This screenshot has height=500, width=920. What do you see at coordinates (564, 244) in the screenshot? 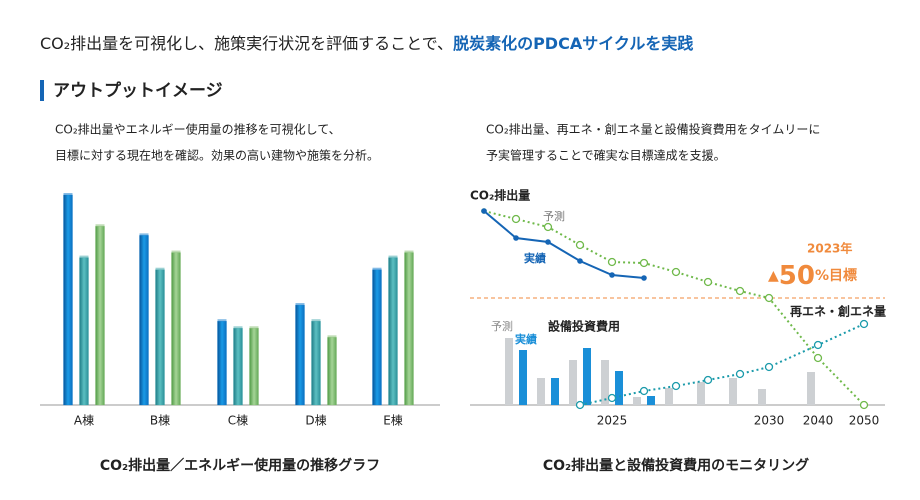
I see `line` at bounding box center [564, 244].